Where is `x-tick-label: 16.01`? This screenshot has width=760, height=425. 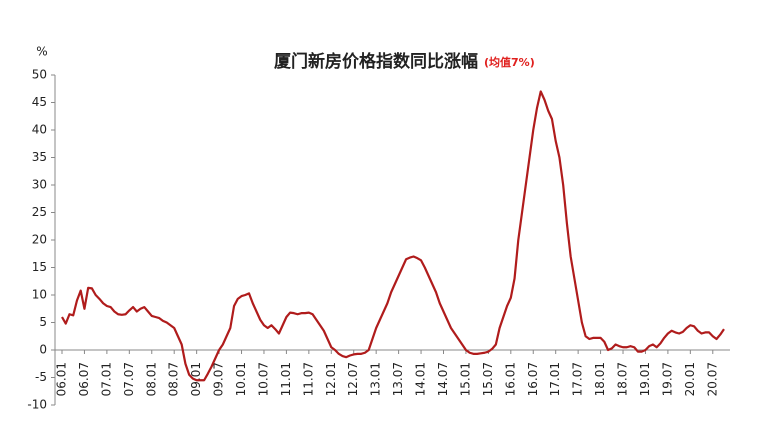 x-tick-label: 16.01 is located at coordinates (510, 379).